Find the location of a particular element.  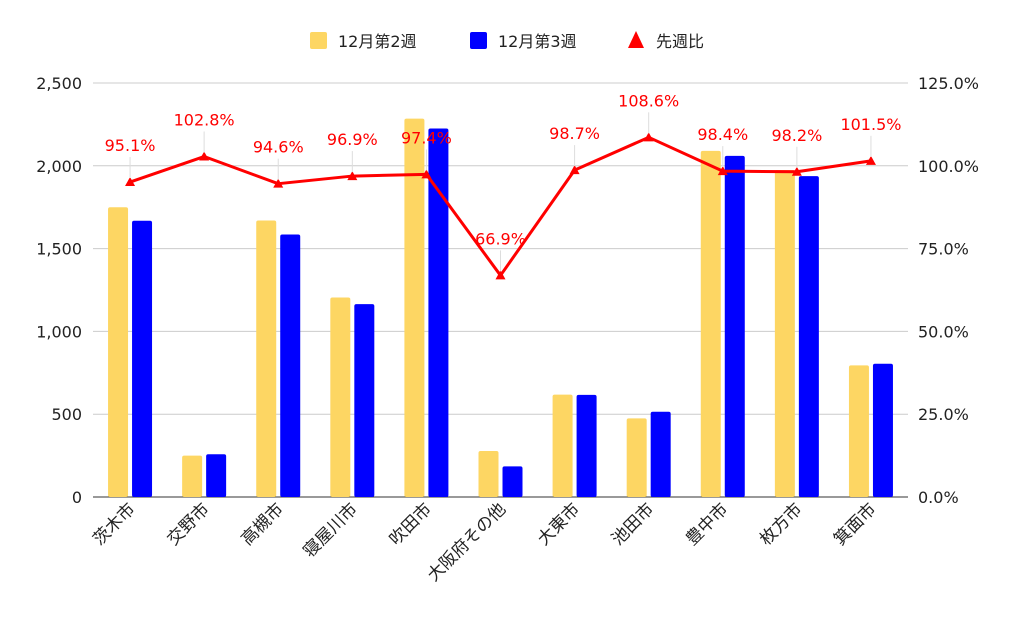

legend: 12月第2週 12月第3週 先週比 is located at coordinates (507, 41).